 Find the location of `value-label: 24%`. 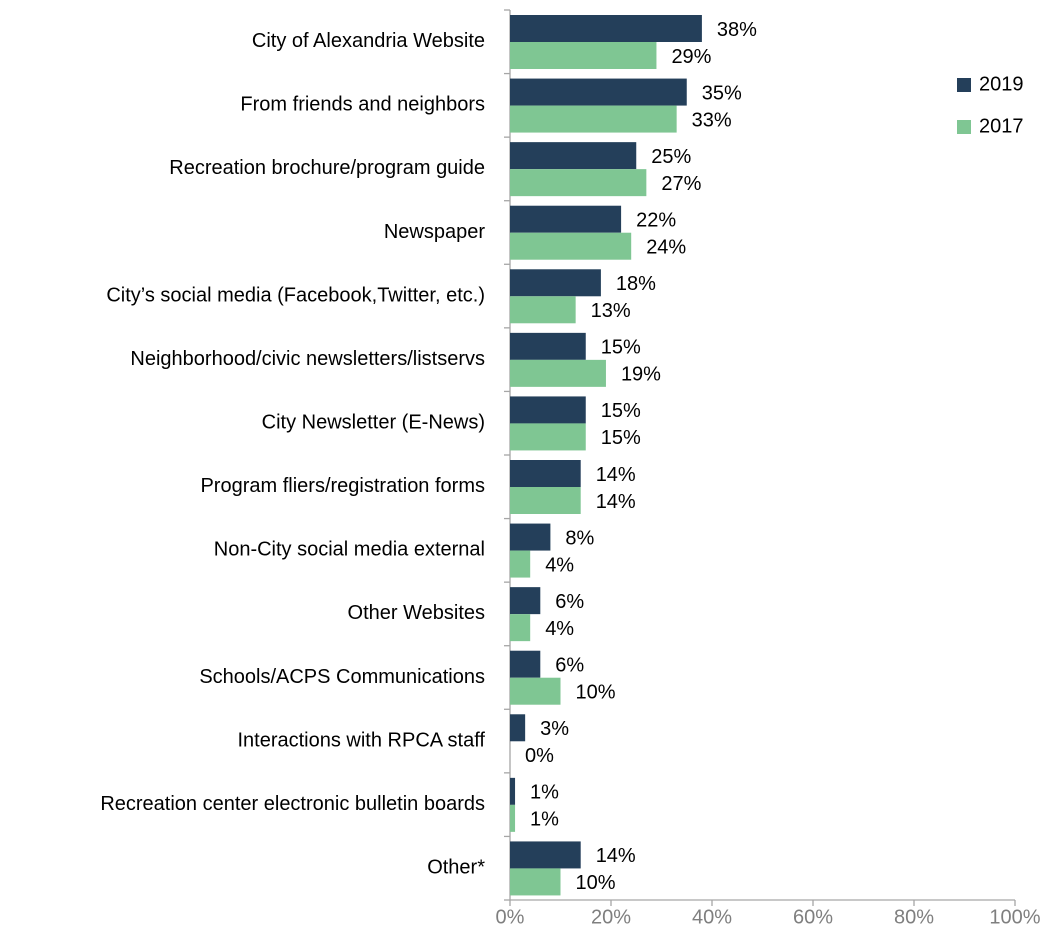

value-label: 24% is located at coordinates (666, 247).